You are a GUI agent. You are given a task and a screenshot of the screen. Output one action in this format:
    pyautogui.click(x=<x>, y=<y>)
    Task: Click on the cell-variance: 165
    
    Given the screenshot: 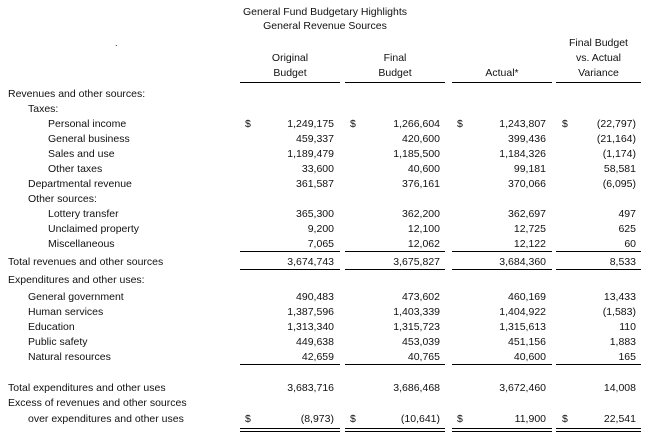 What is the action you would take?
    pyautogui.click(x=627, y=357)
    